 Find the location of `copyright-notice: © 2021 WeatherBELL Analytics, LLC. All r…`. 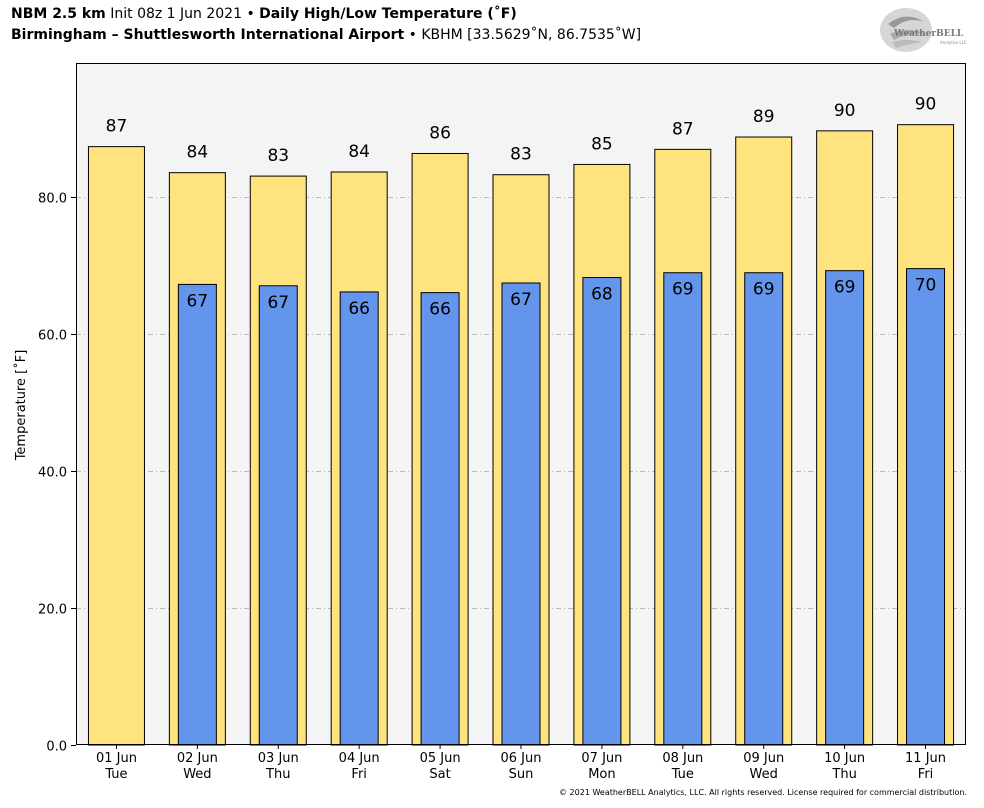

copyright-notice: © 2021 WeatherBELL Analytics, LLC. All r… is located at coordinates (763, 792).